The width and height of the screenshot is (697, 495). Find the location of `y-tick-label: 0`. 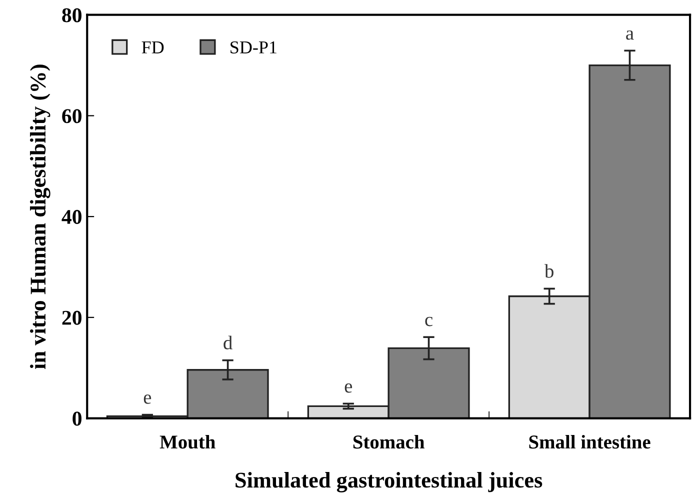

y-tick-label: 0 is located at coordinates (77, 419).